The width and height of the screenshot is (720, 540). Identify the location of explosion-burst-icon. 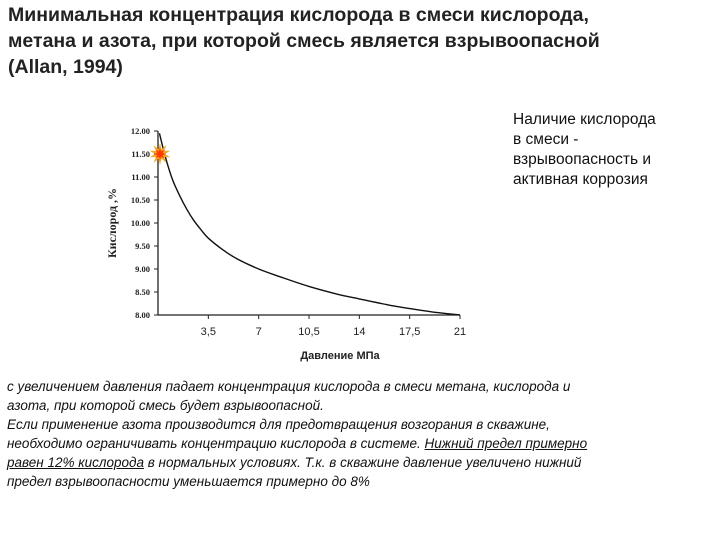
(160, 154).